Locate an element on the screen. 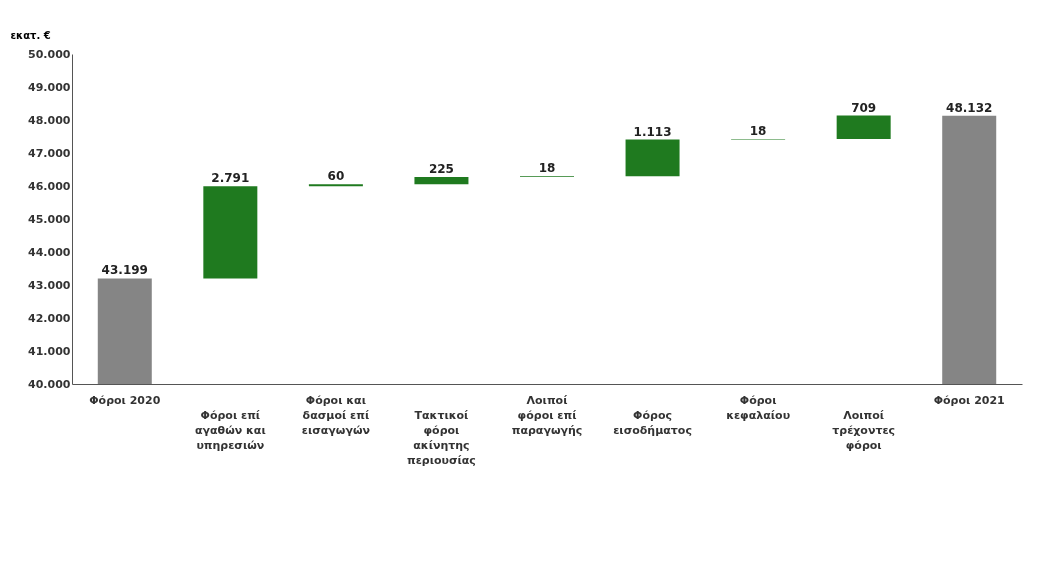  x-tick-label: Φόροι 2020 is located at coordinates (125, 400).